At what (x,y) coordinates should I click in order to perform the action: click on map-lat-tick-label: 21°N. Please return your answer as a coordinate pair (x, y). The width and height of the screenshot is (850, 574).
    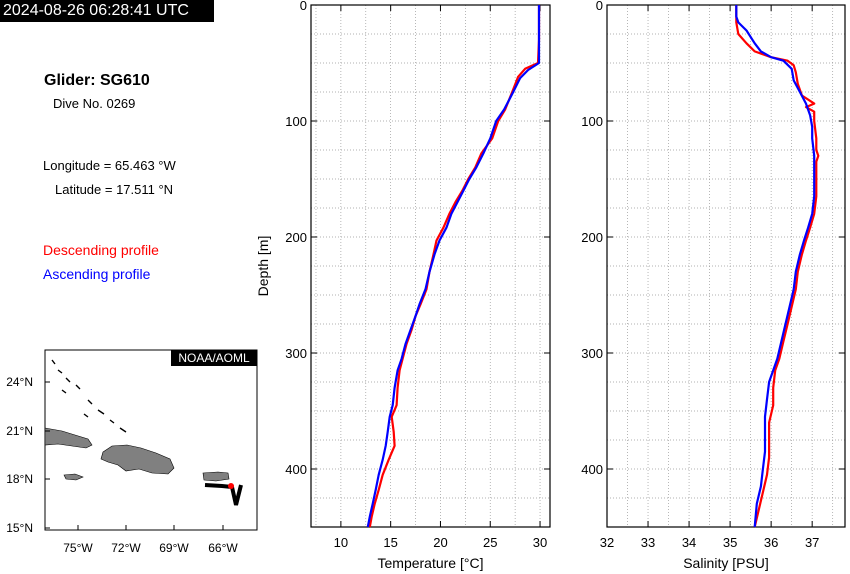
    Looking at the image, I should click on (19, 431).